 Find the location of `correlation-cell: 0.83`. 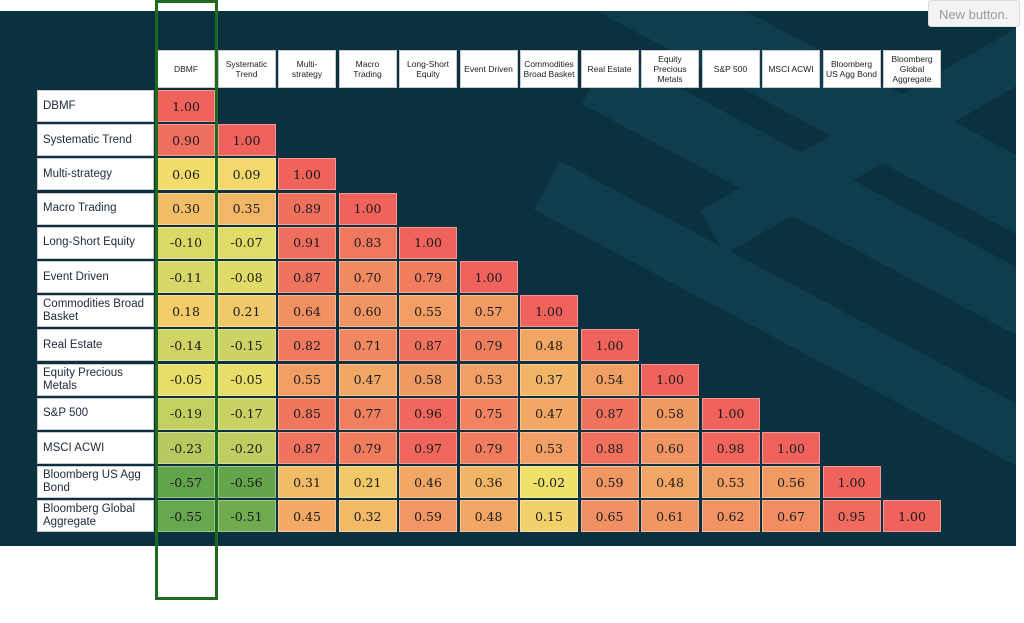

correlation-cell: 0.83 is located at coordinates (367, 242).